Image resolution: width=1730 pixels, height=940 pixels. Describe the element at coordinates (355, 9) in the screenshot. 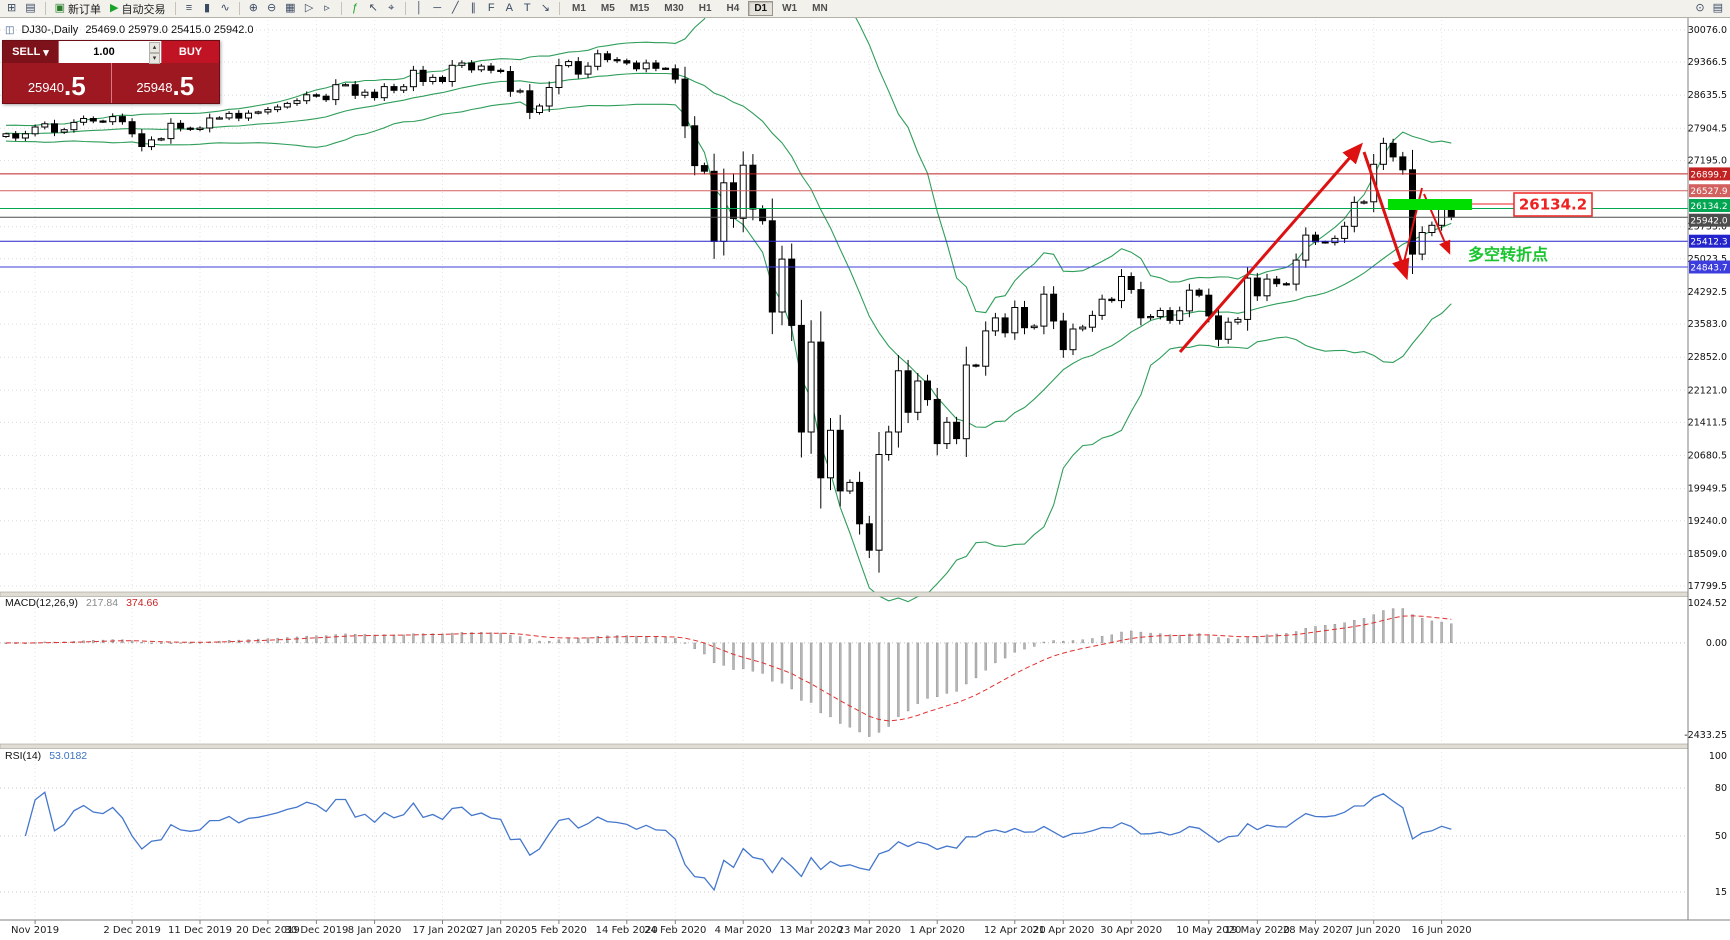

I see `indicators-button: ƒ` at that location.